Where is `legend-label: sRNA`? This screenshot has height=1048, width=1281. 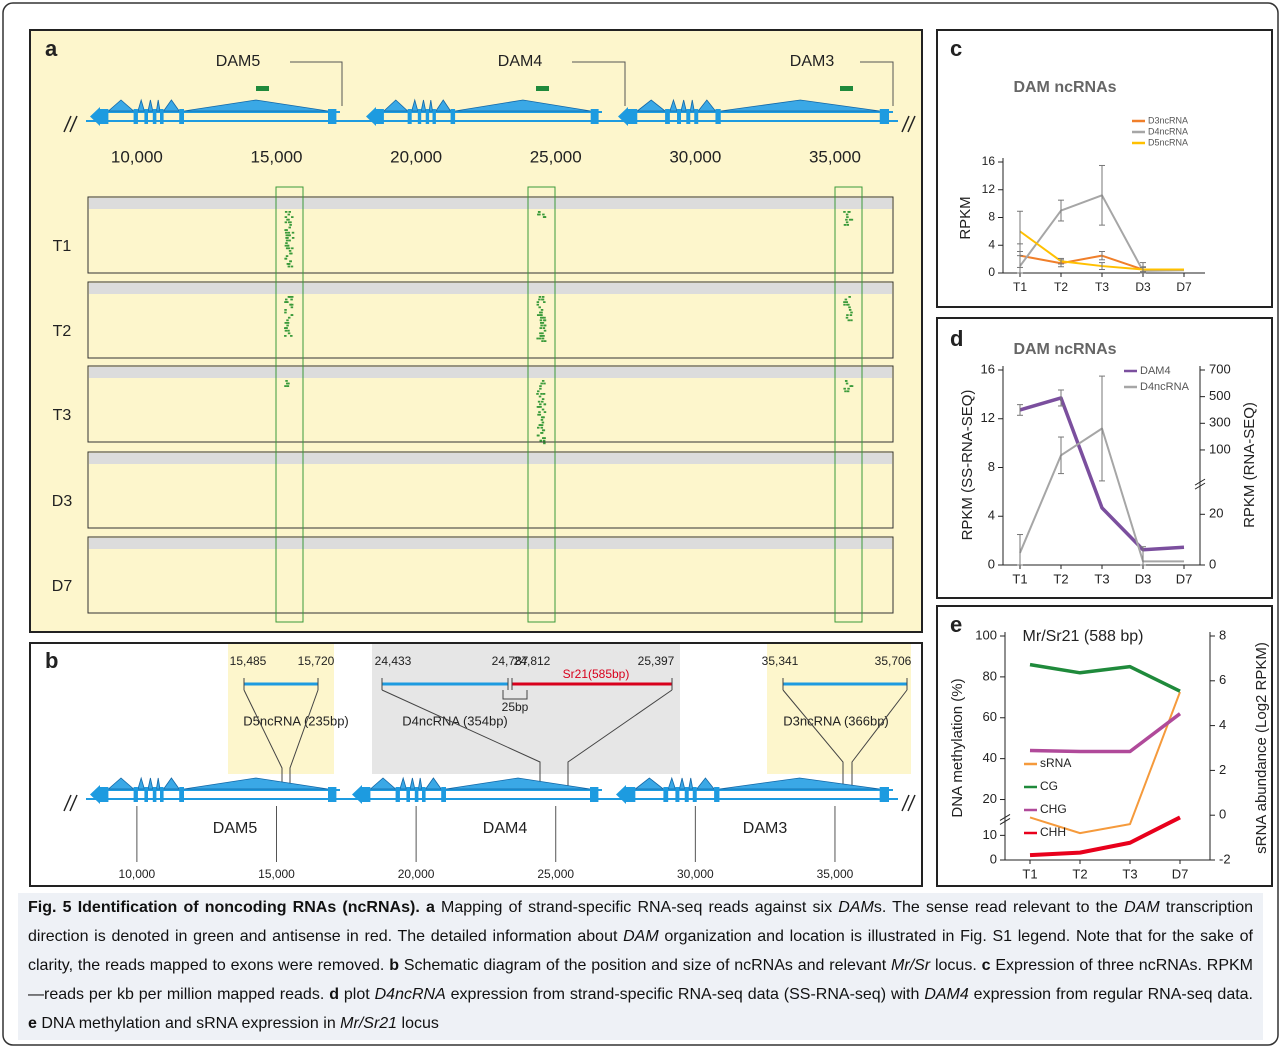 legend-label: sRNA is located at coordinates (1055, 763).